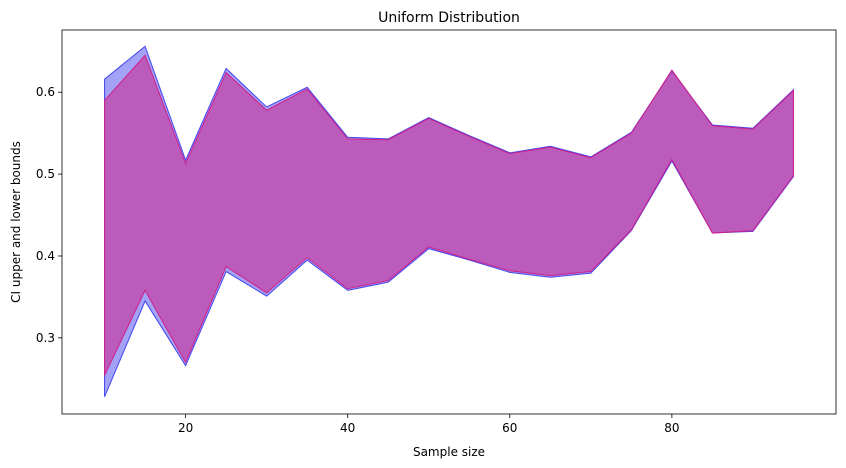 This screenshot has height=468, width=846. Describe the element at coordinates (509, 428) in the screenshot. I see `x-tick-label: 60` at that location.